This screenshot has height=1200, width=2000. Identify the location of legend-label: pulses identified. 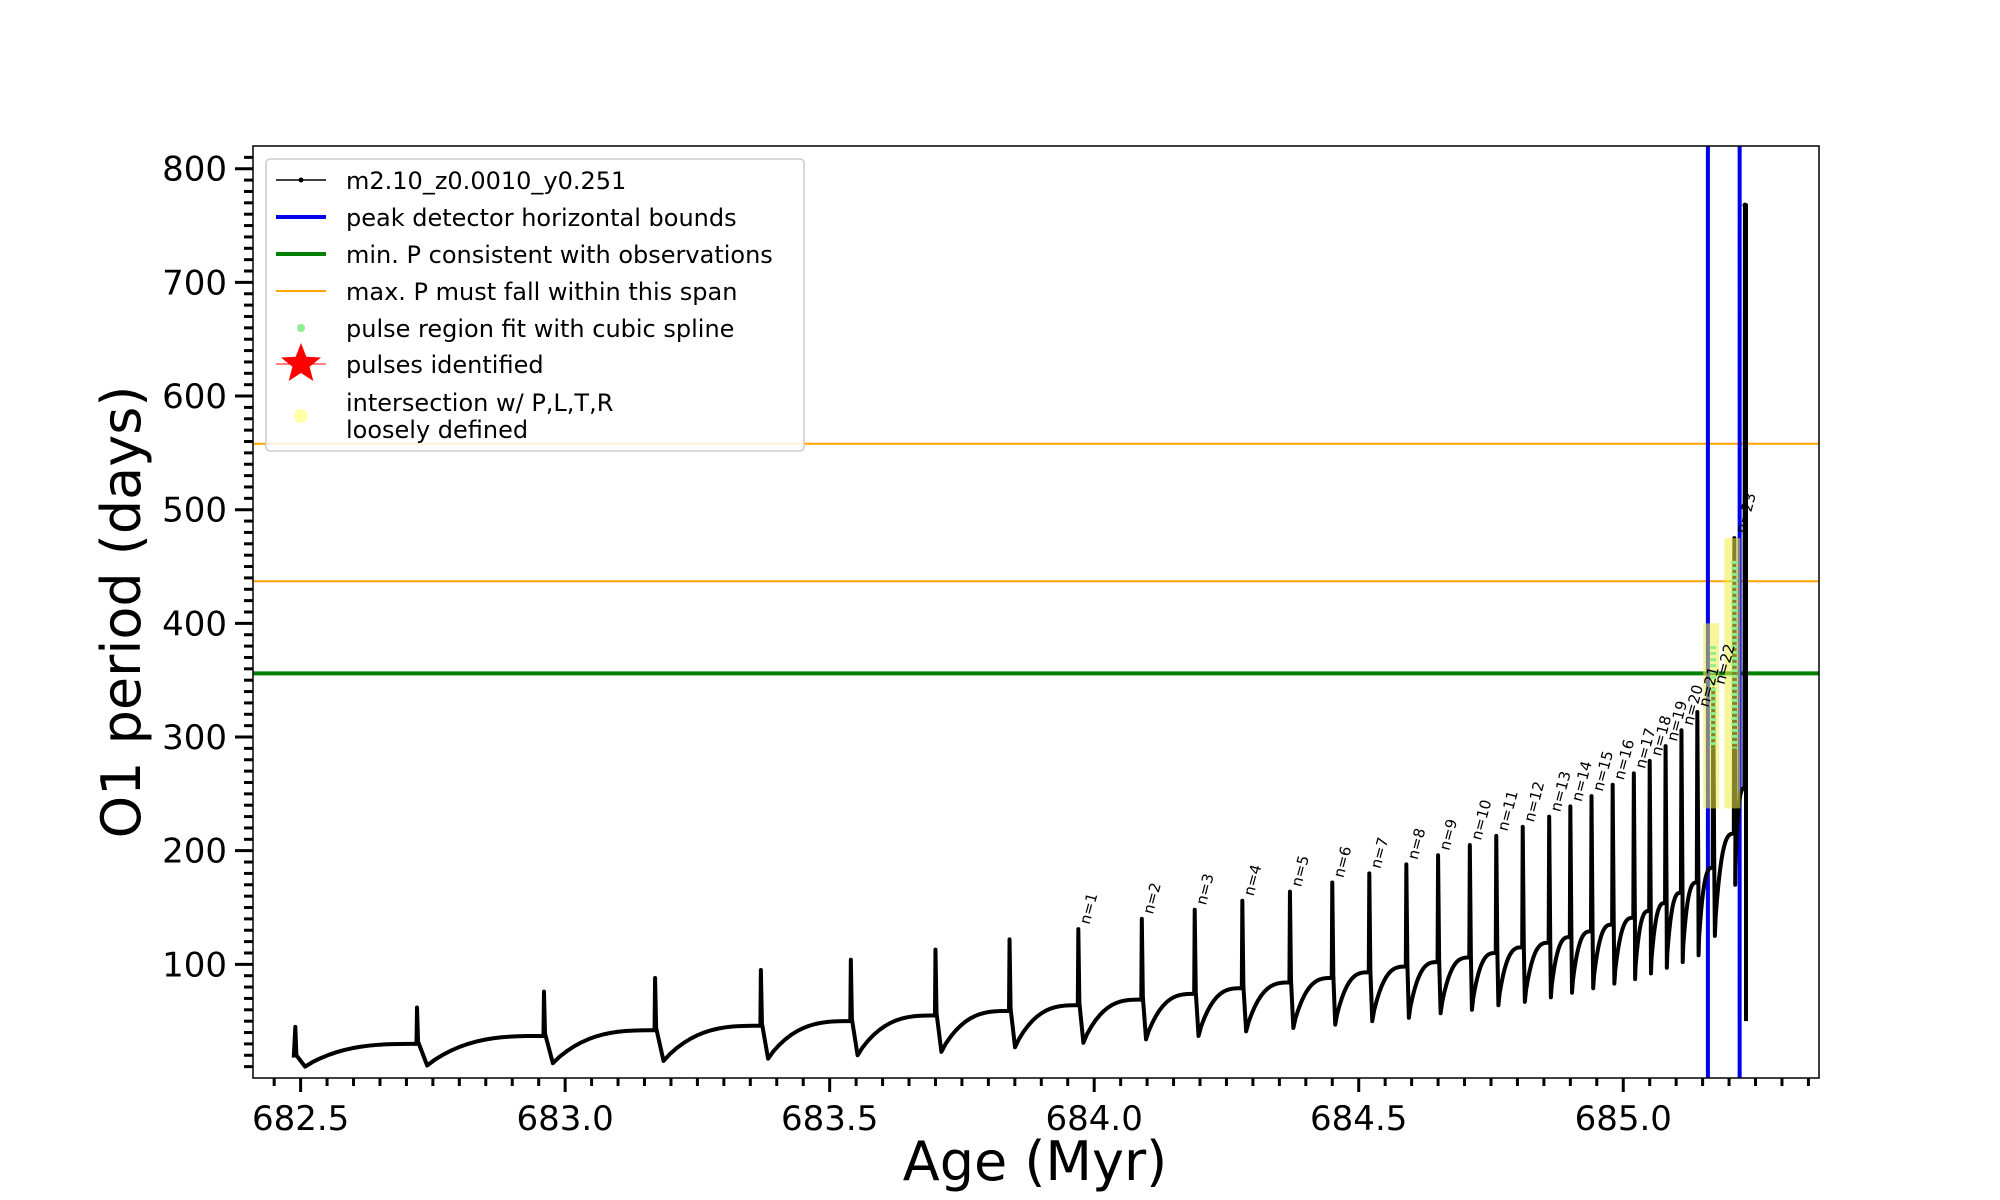
(445, 365).